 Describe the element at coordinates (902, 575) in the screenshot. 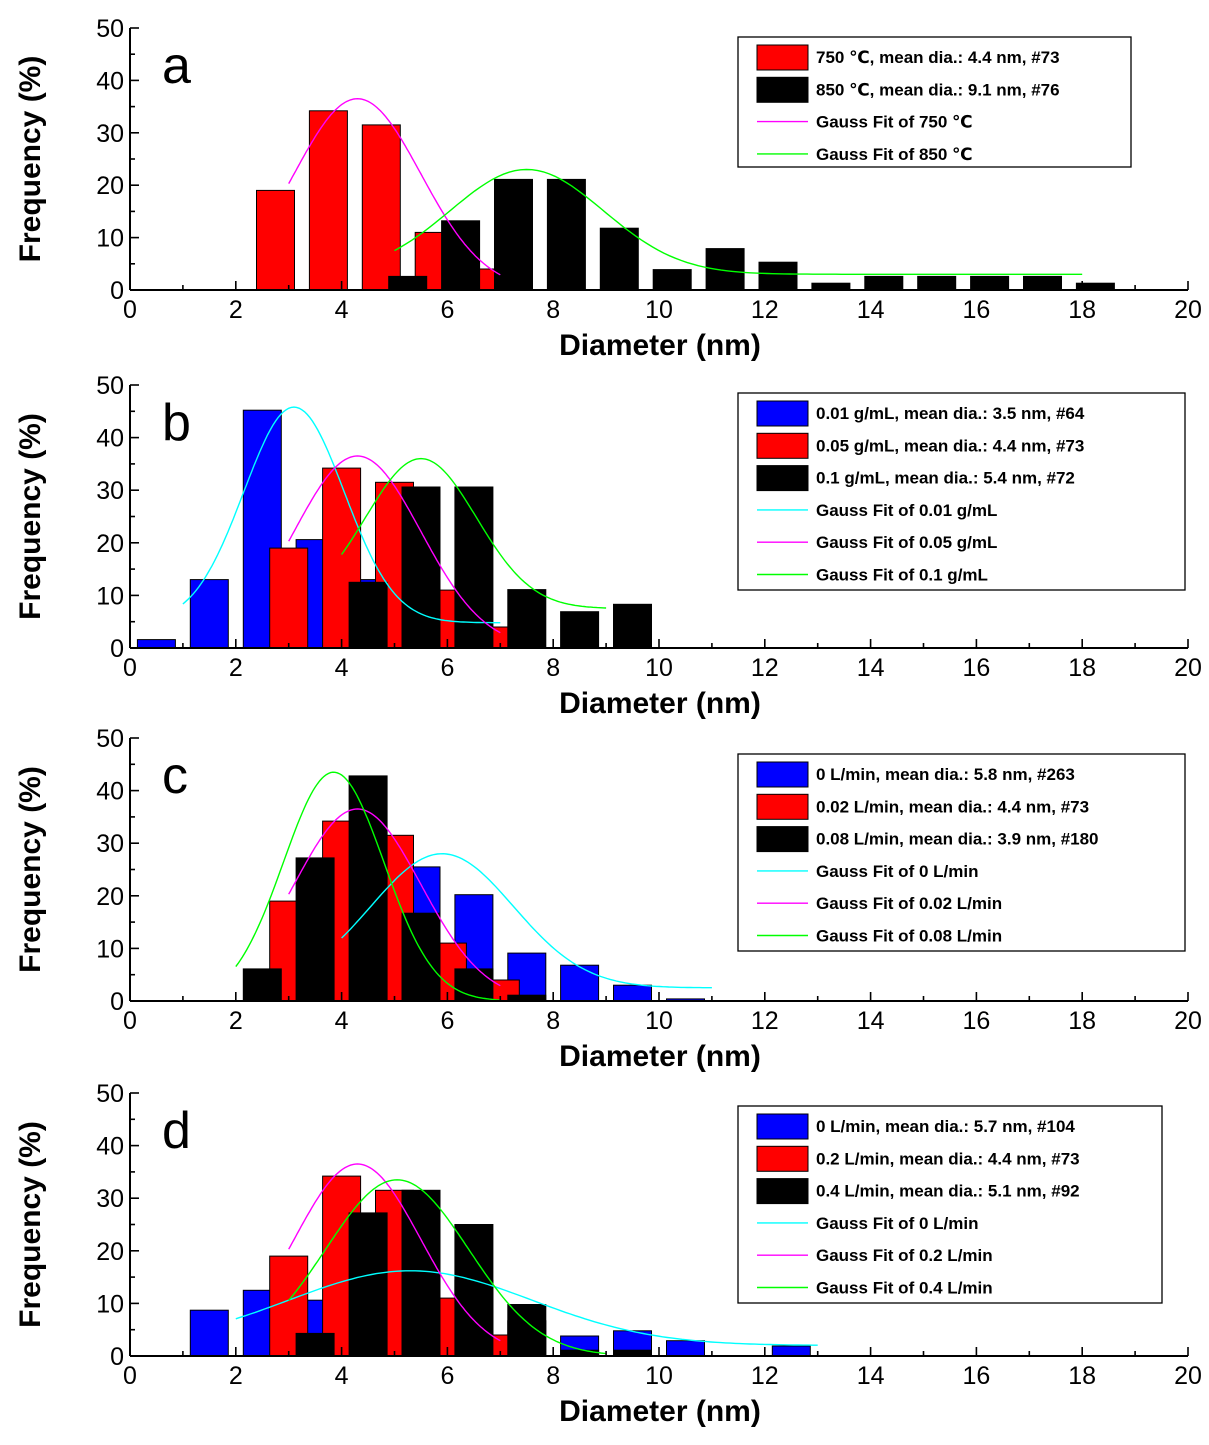

I see `legend-label: Gauss Fit of 0.1 g/mL` at that location.